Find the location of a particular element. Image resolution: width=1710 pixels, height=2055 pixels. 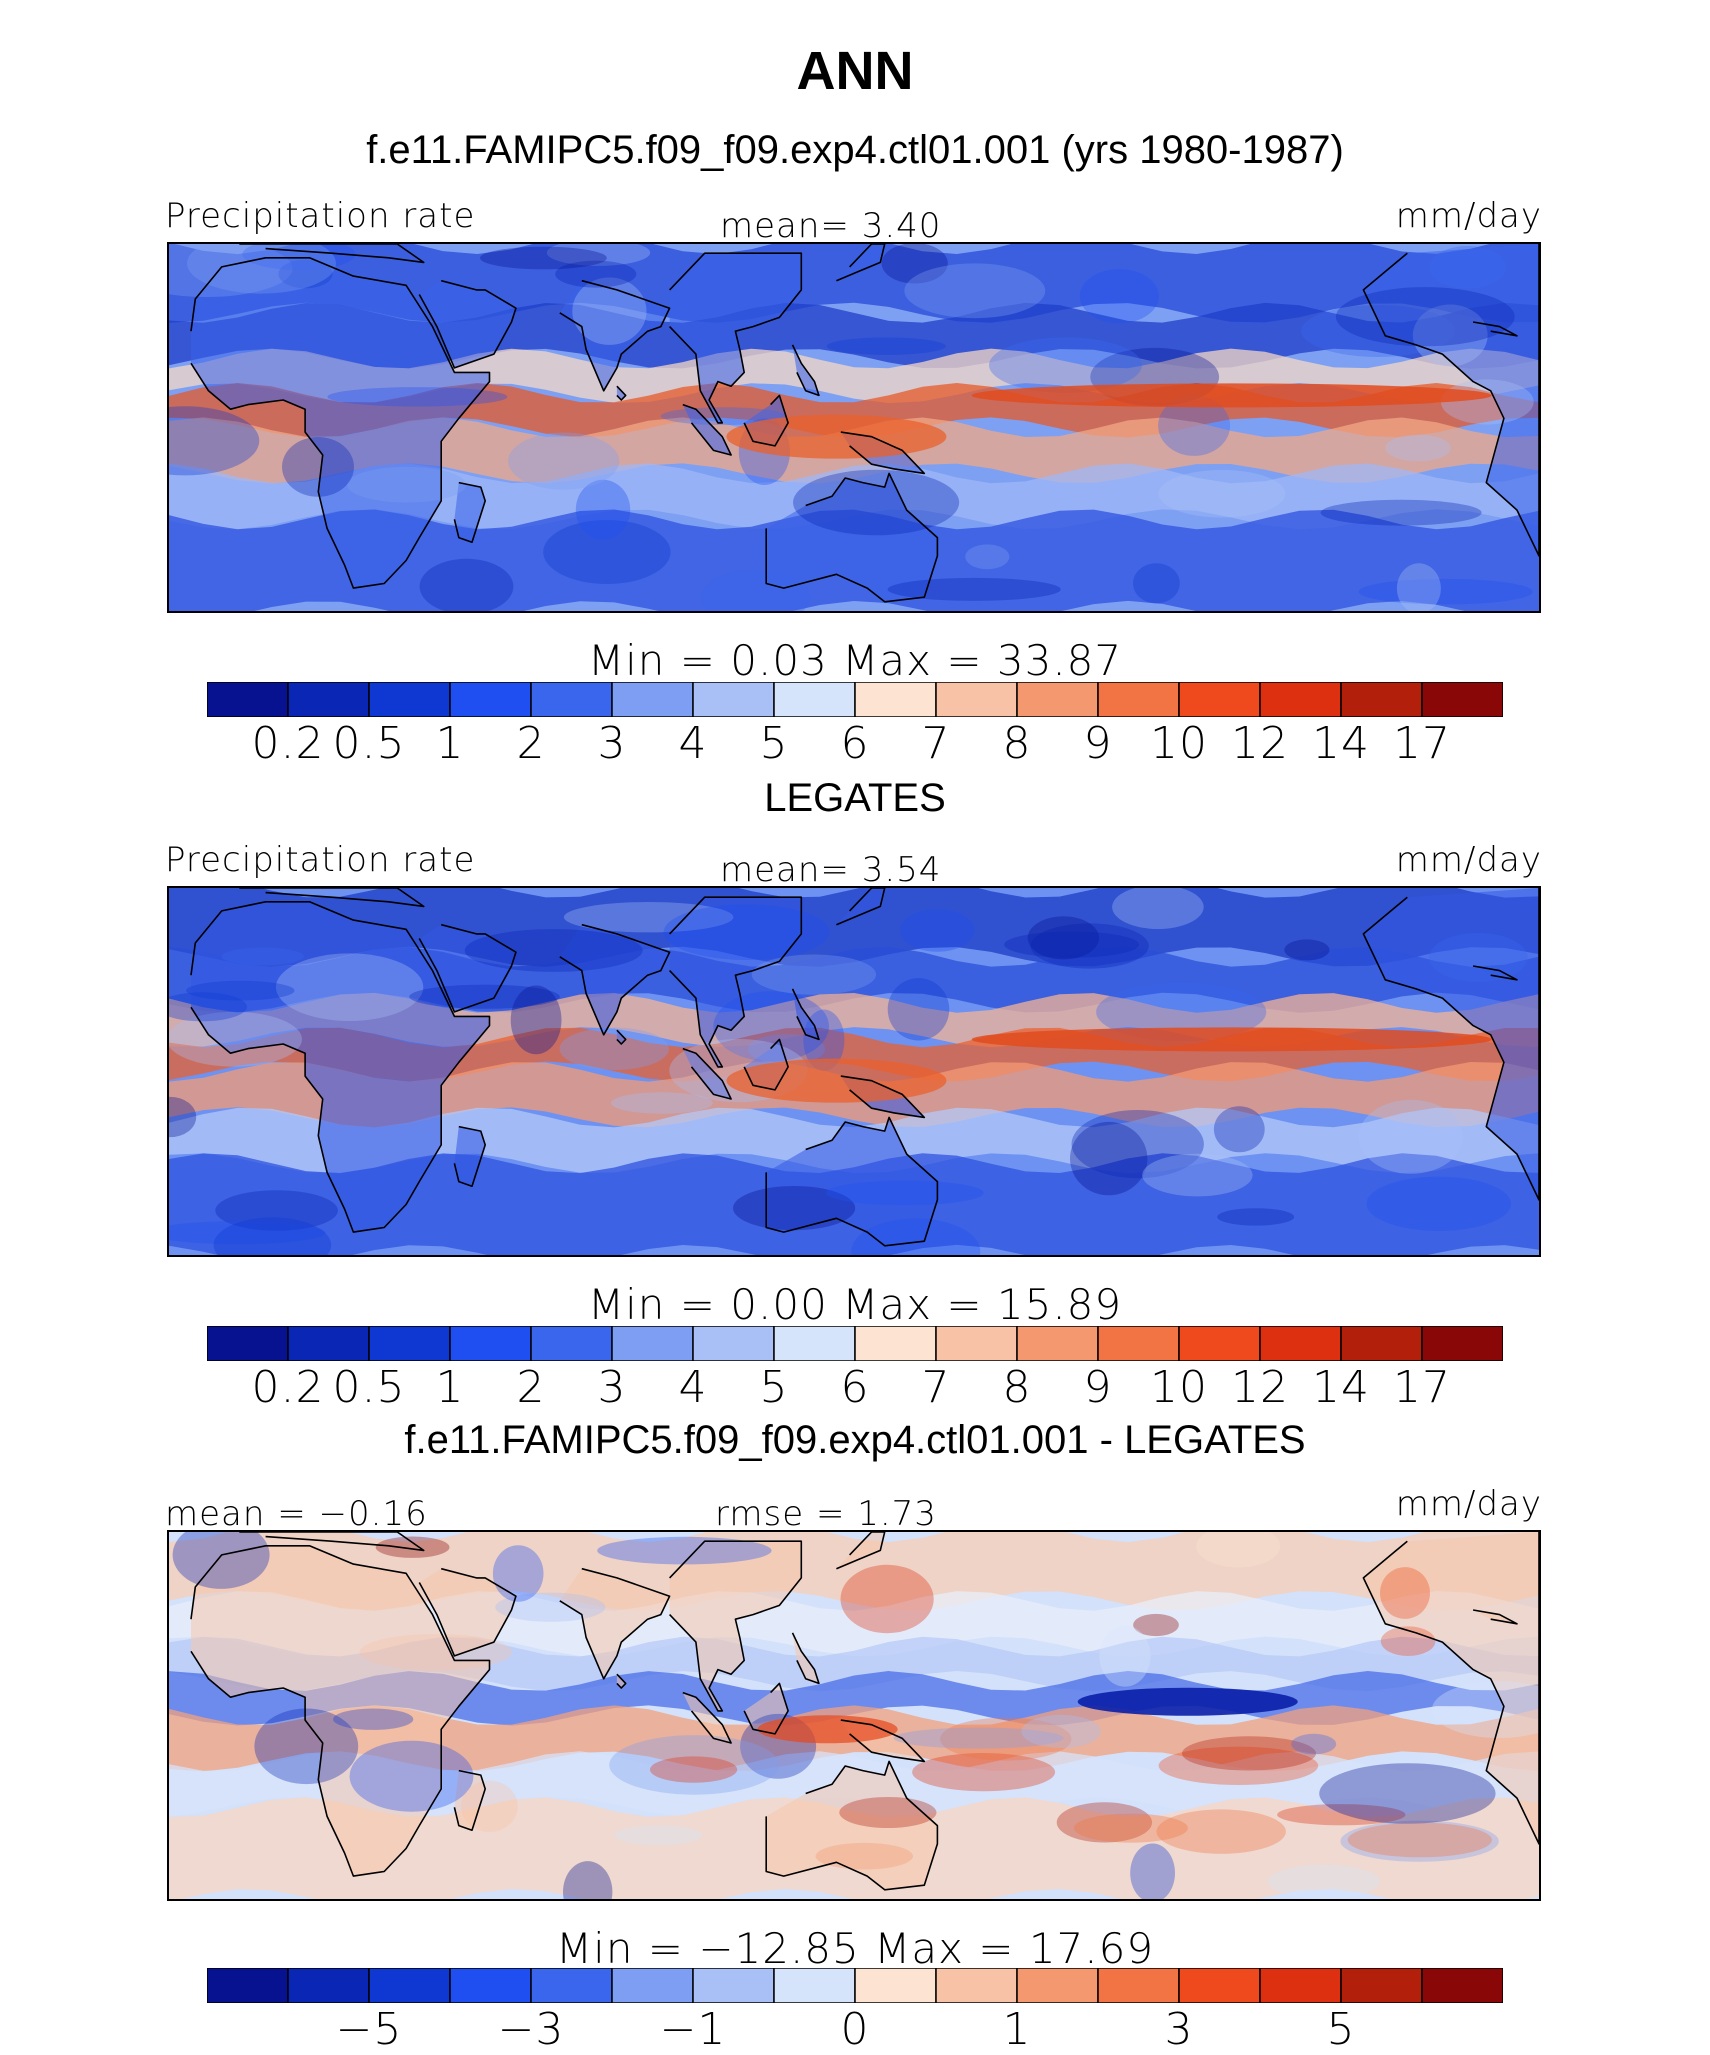

coastline-newguinea is located at coordinates (883, 1741).